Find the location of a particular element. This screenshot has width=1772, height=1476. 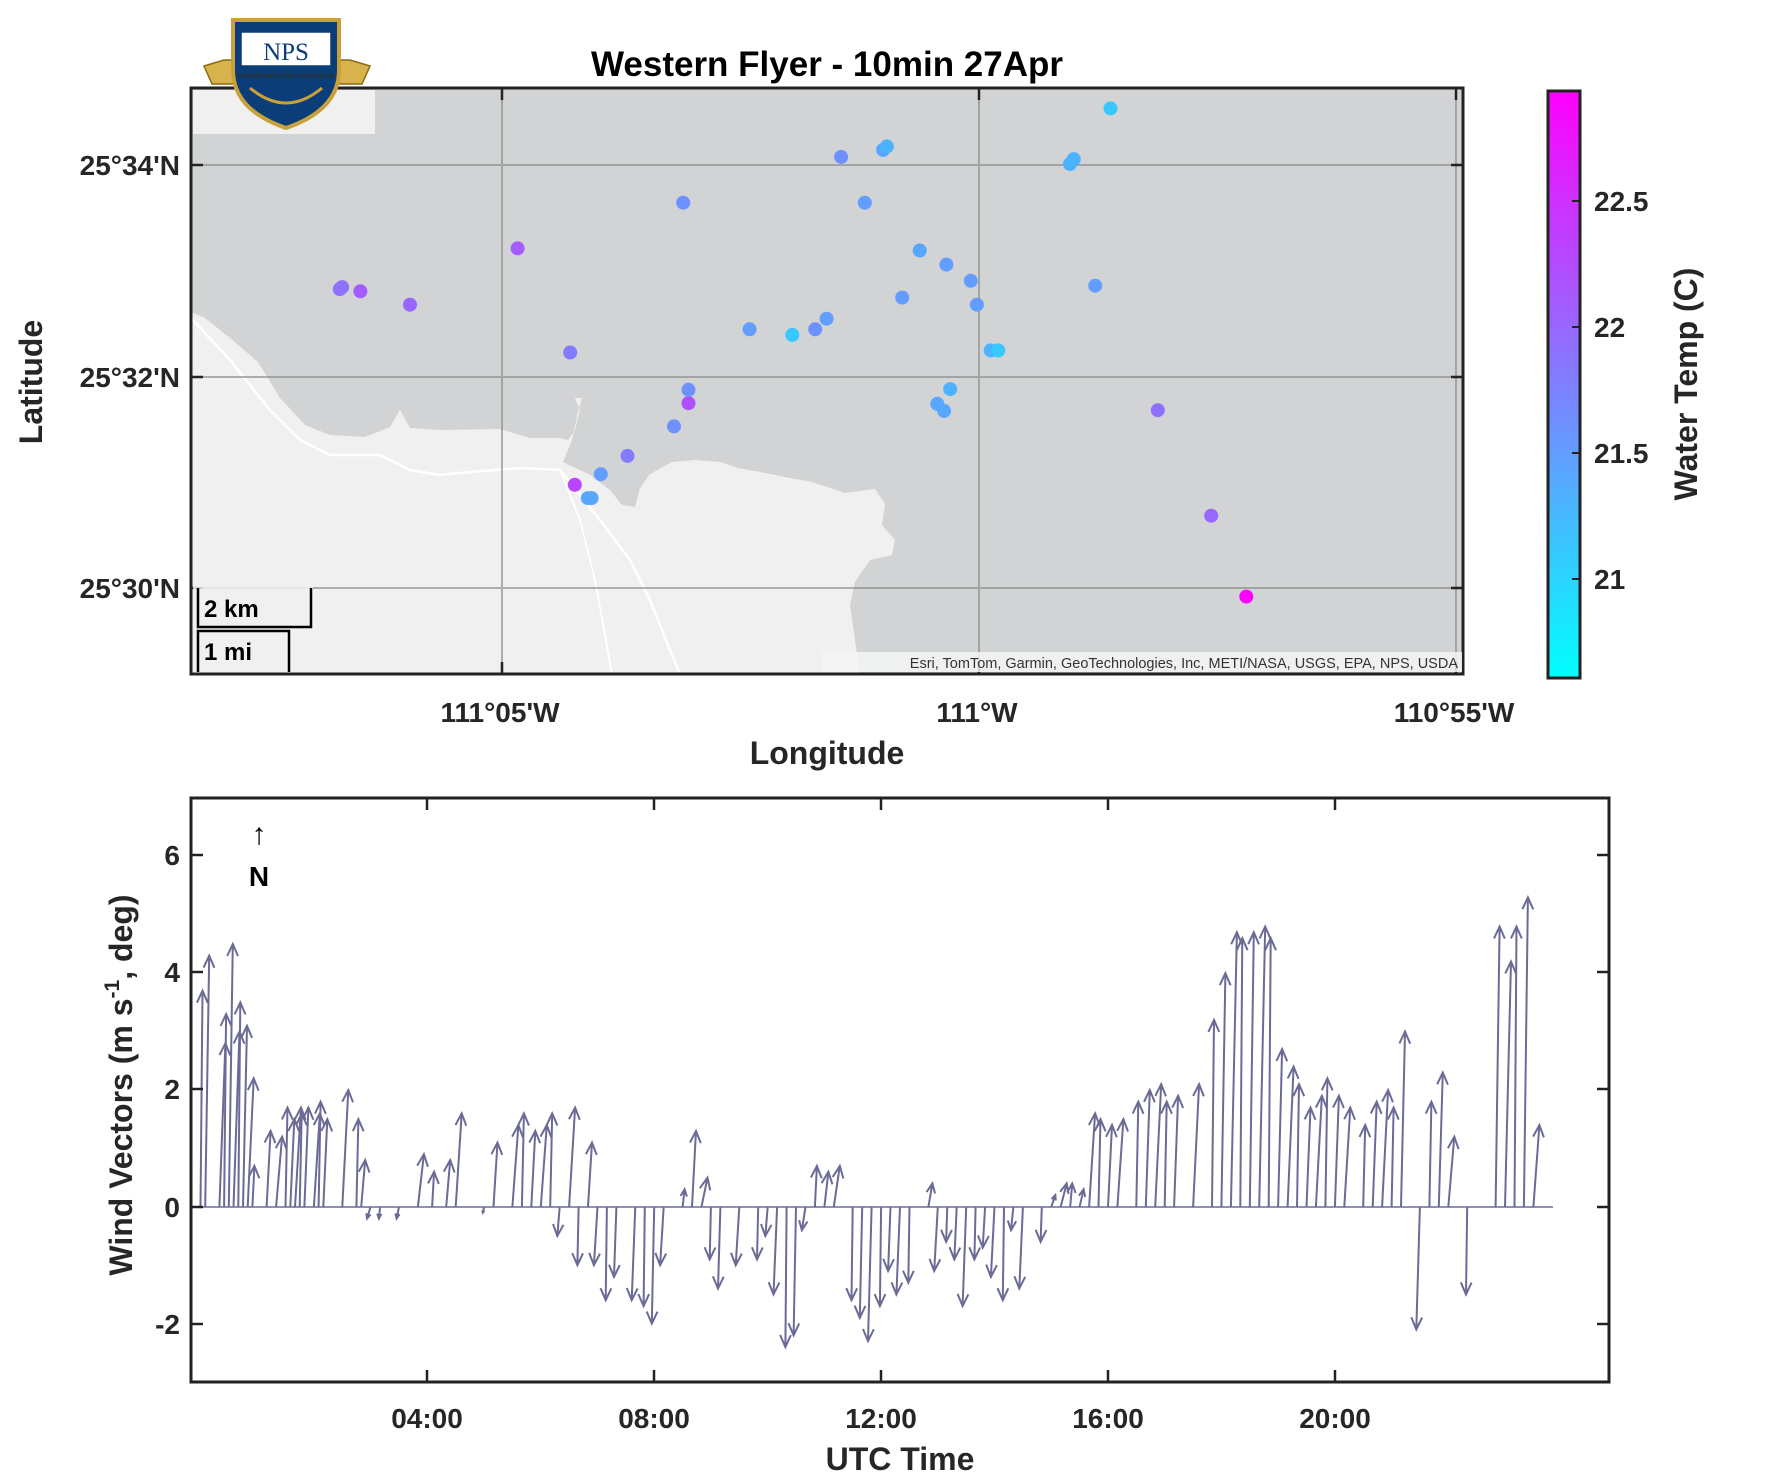

colorbar-tick-label: 22 is located at coordinates (1609, 327).